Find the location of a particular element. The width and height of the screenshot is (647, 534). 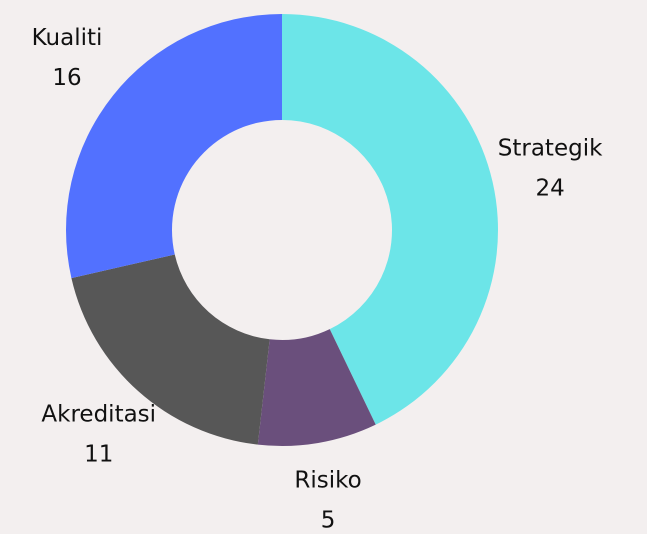

slice-value: 5 is located at coordinates (328, 521).